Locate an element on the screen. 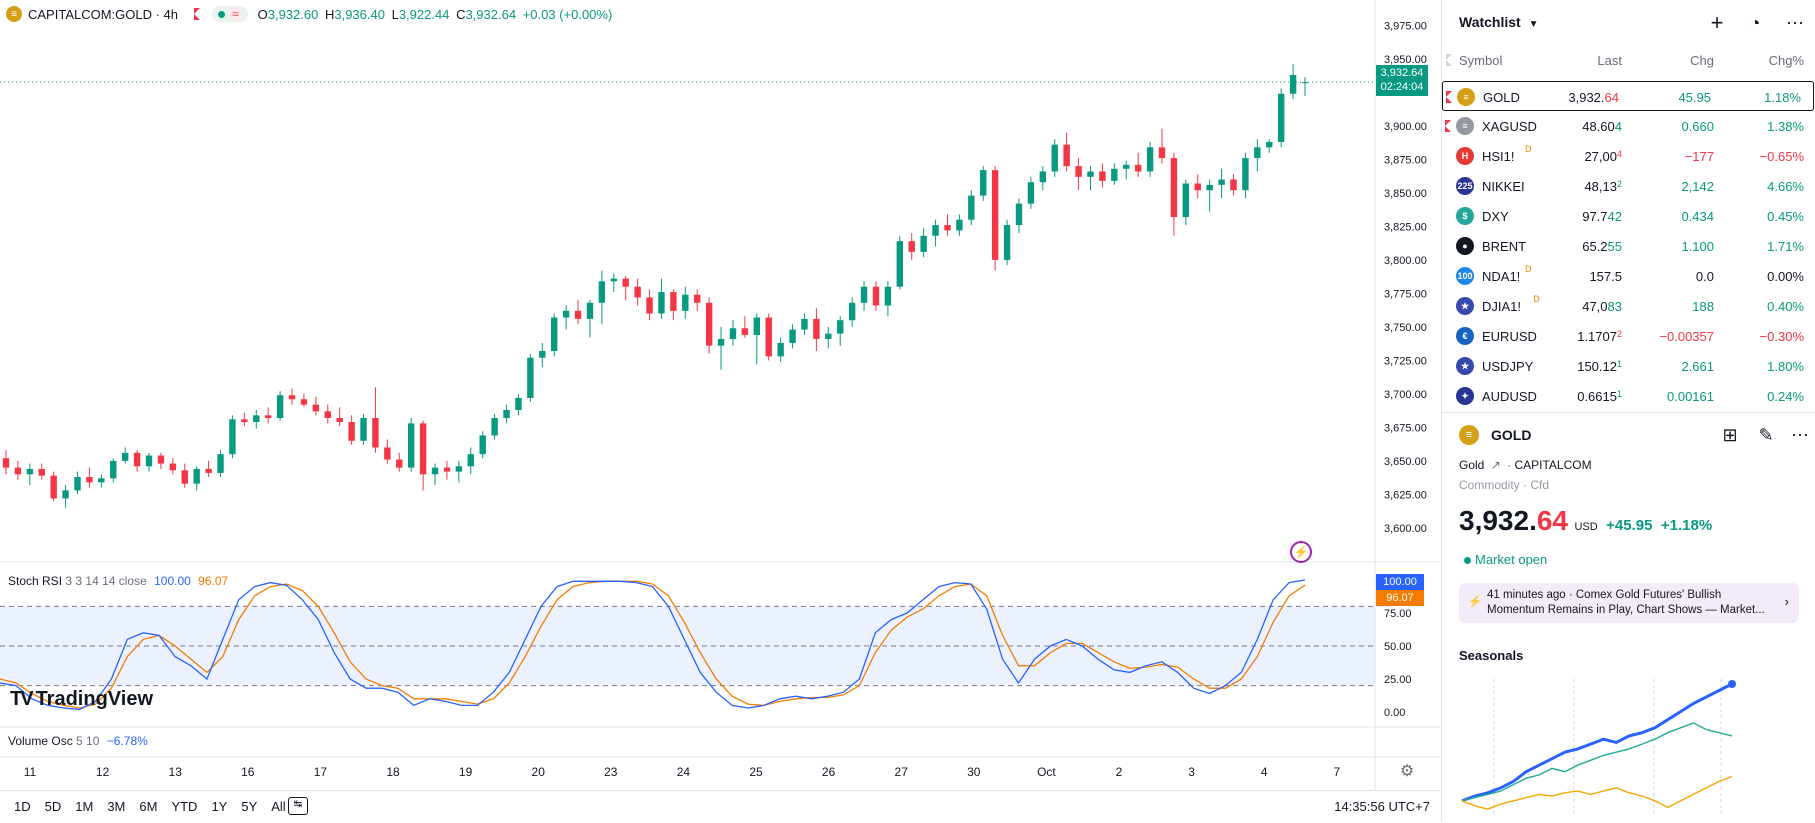 This screenshot has width=1815, height=823. details-exchange: CAPITALCOM is located at coordinates (1553, 465).